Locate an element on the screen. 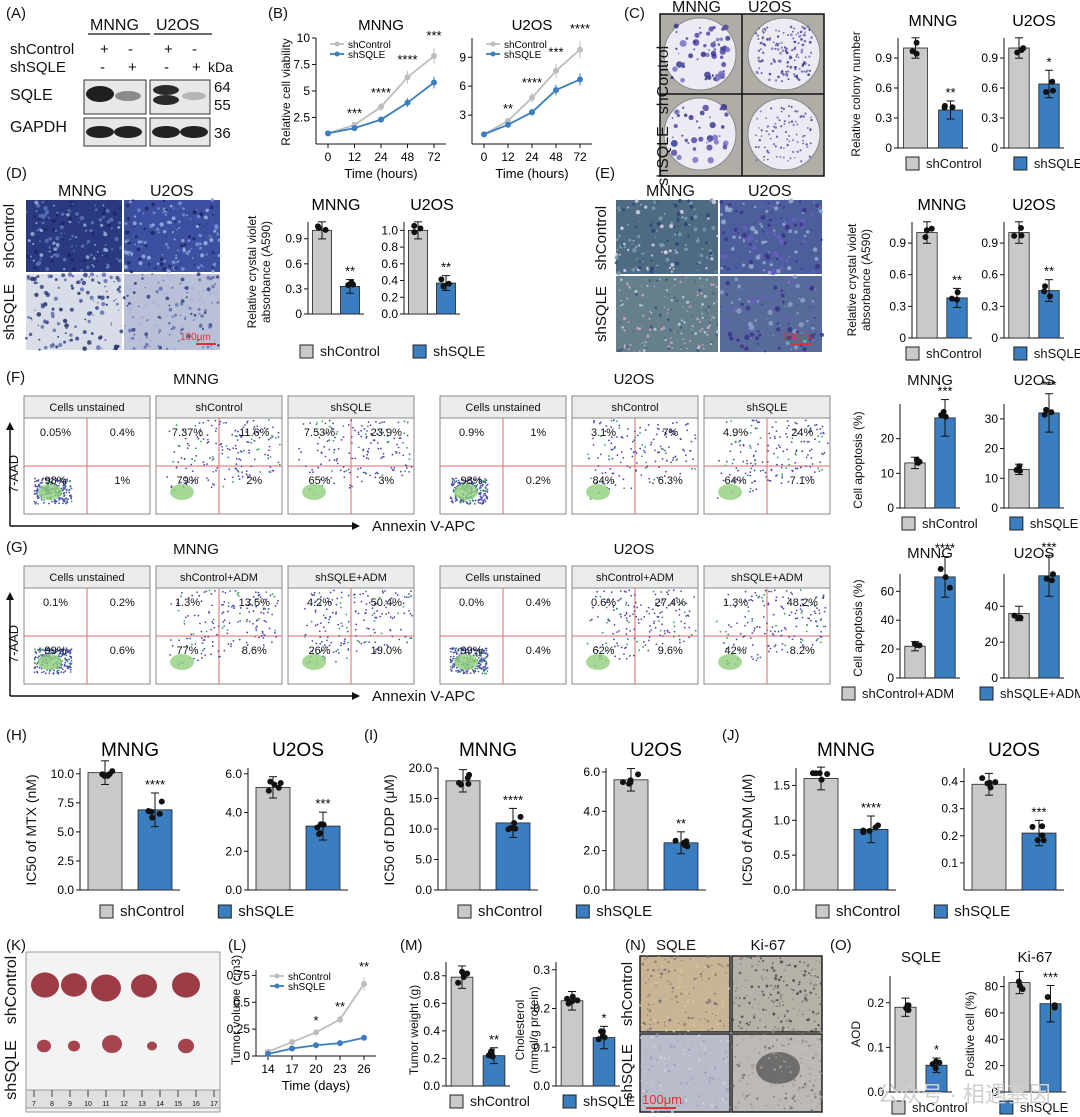 This screenshot has width=1080, height=1117. legend-swatch is located at coordinates (419, 351).